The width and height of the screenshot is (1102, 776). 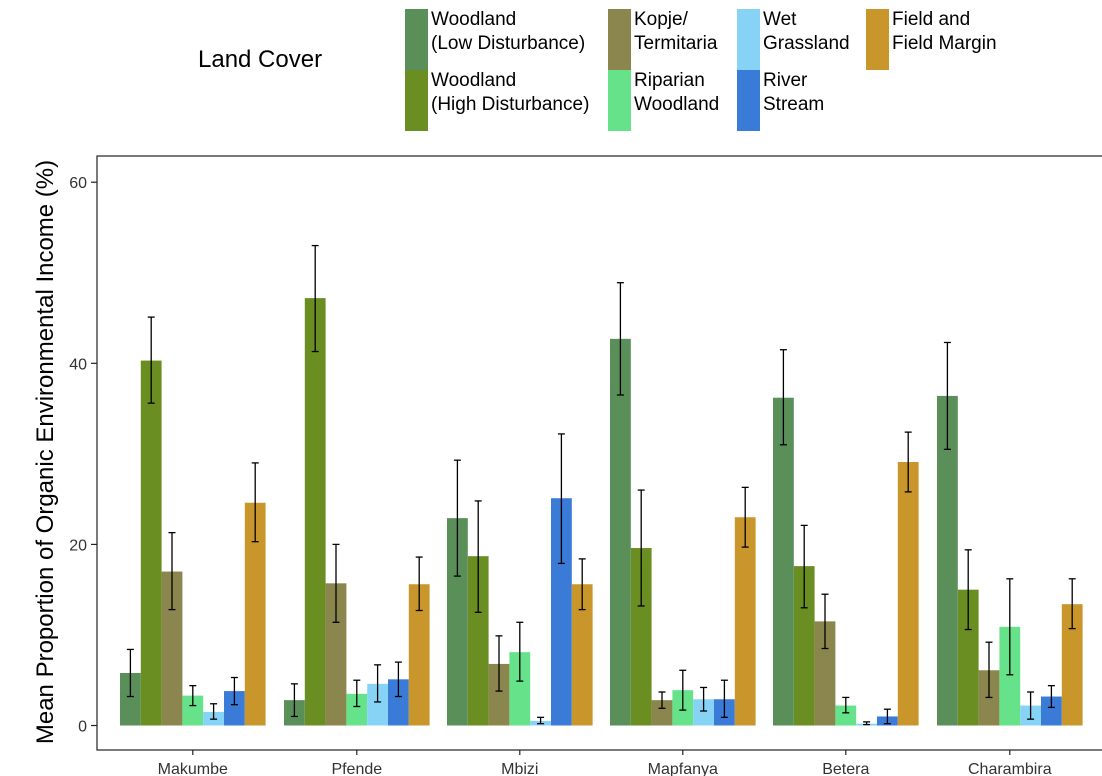 What do you see at coordinates (661, 19) in the screenshot?
I see `legend-label: Kopje/` at bounding box center [661, 19].